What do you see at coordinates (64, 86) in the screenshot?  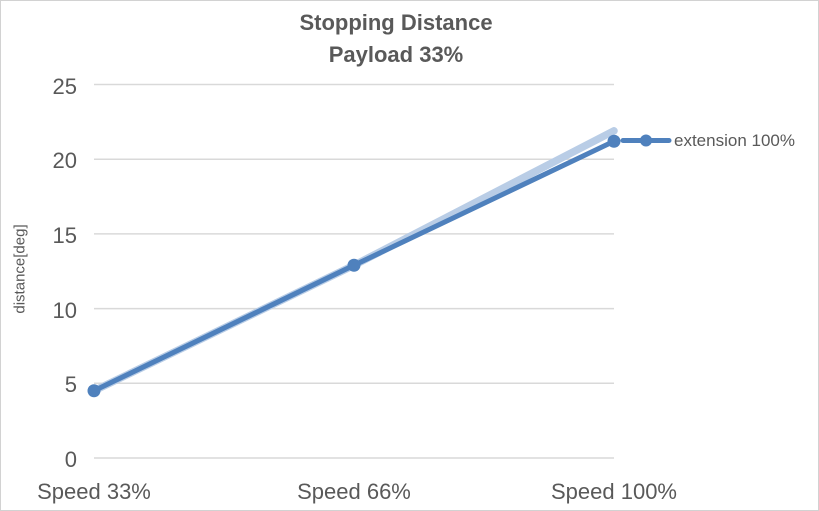 I see `y-tick-label-25: 25` at bounding box center [64, 86].